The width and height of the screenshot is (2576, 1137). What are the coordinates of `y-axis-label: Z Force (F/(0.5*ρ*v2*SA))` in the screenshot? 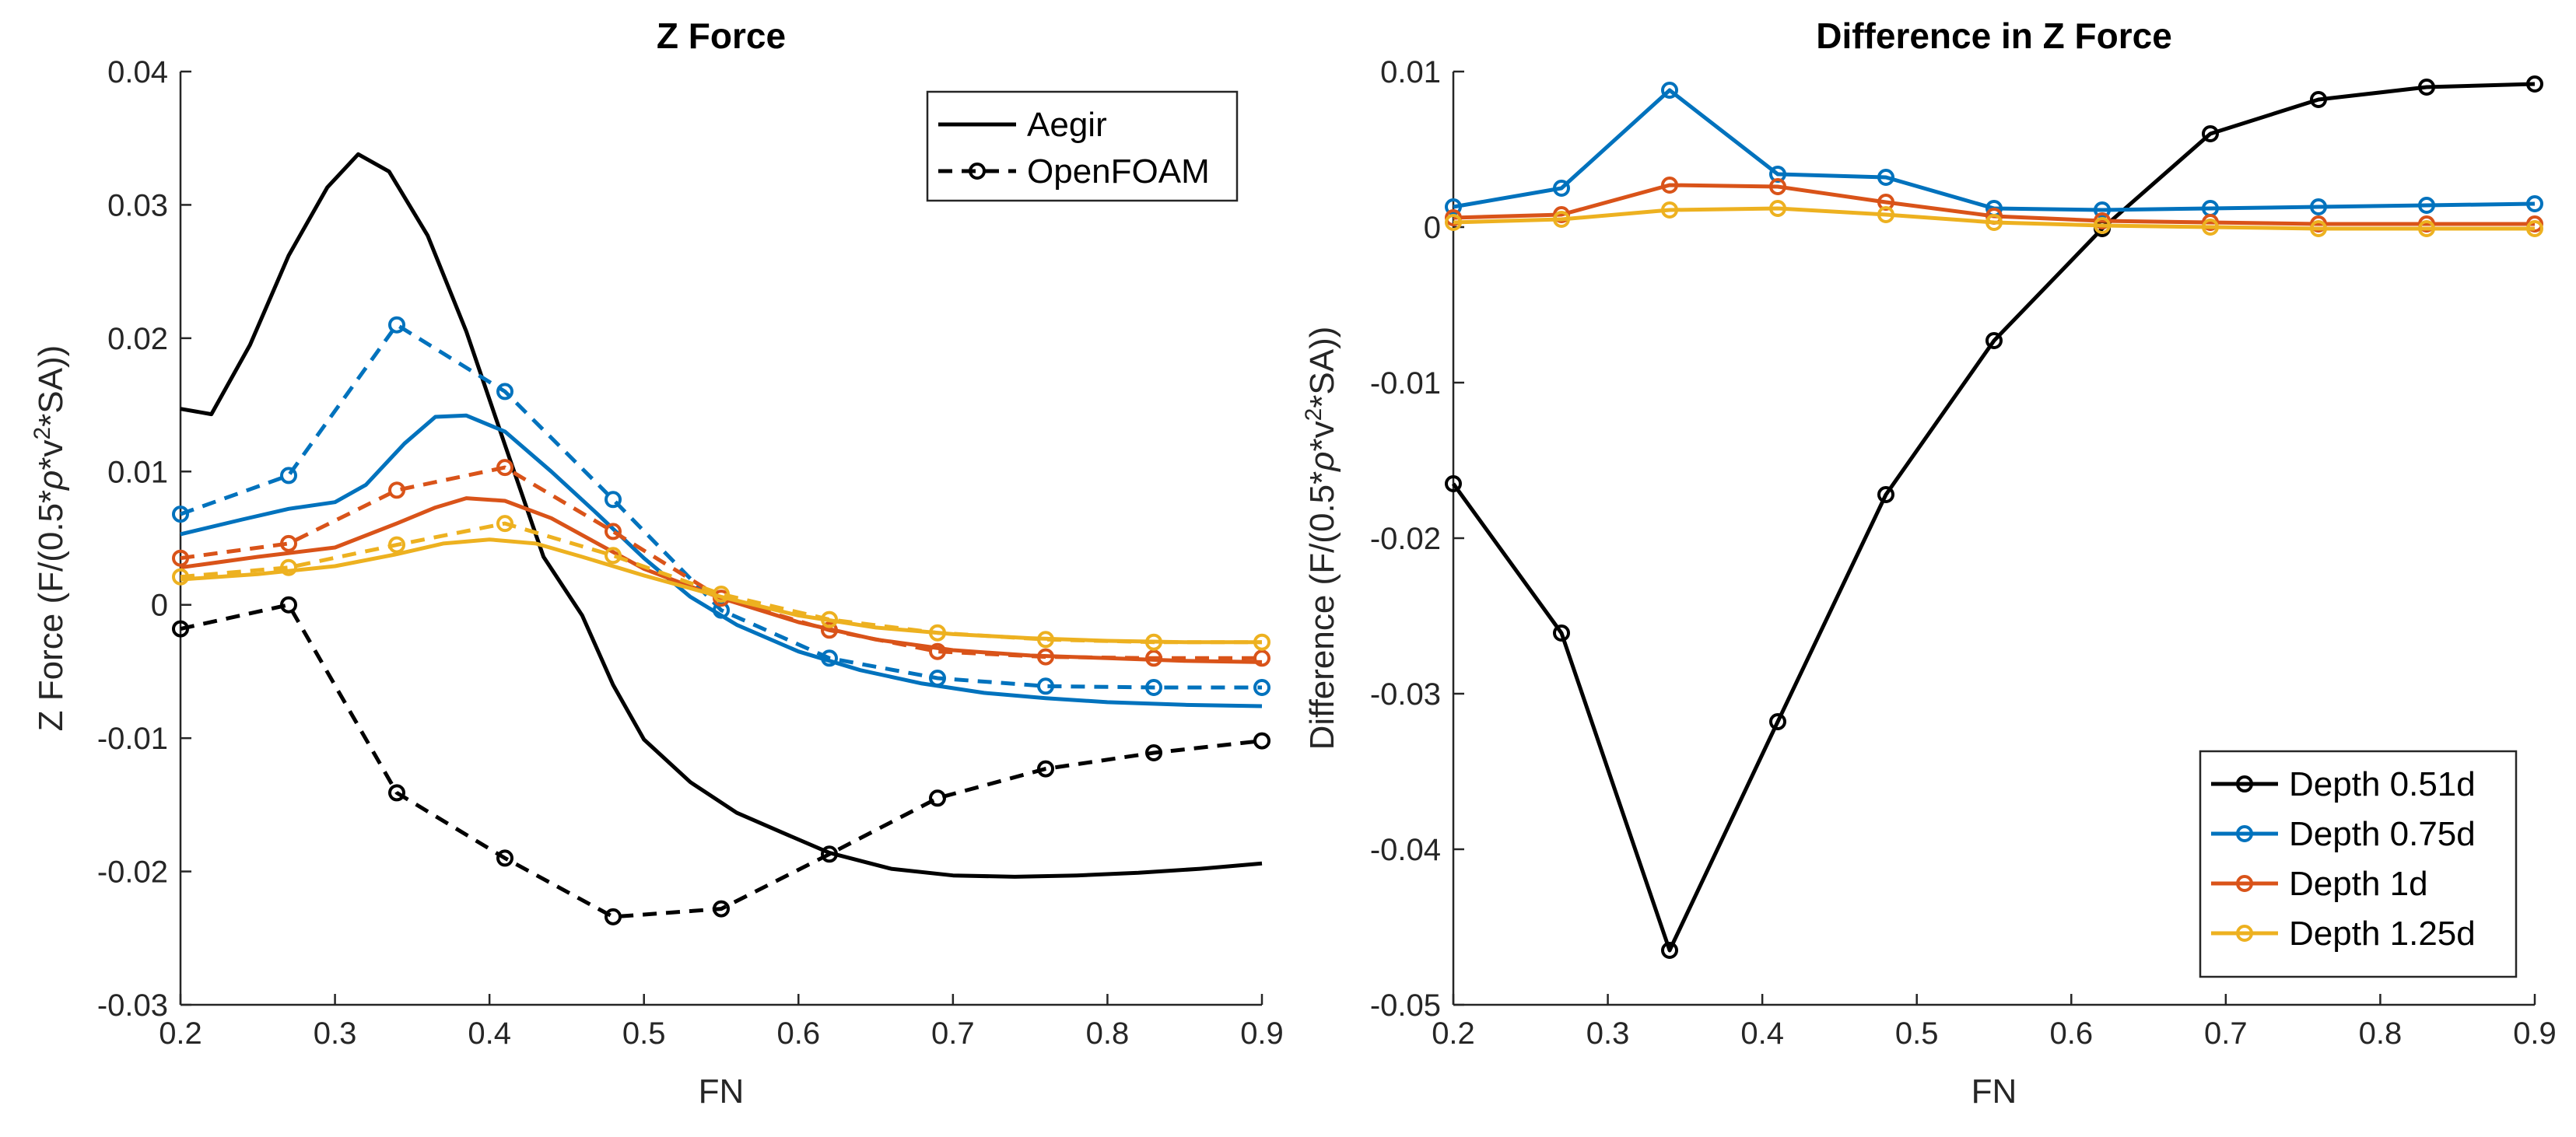 It's located at (50, 538).